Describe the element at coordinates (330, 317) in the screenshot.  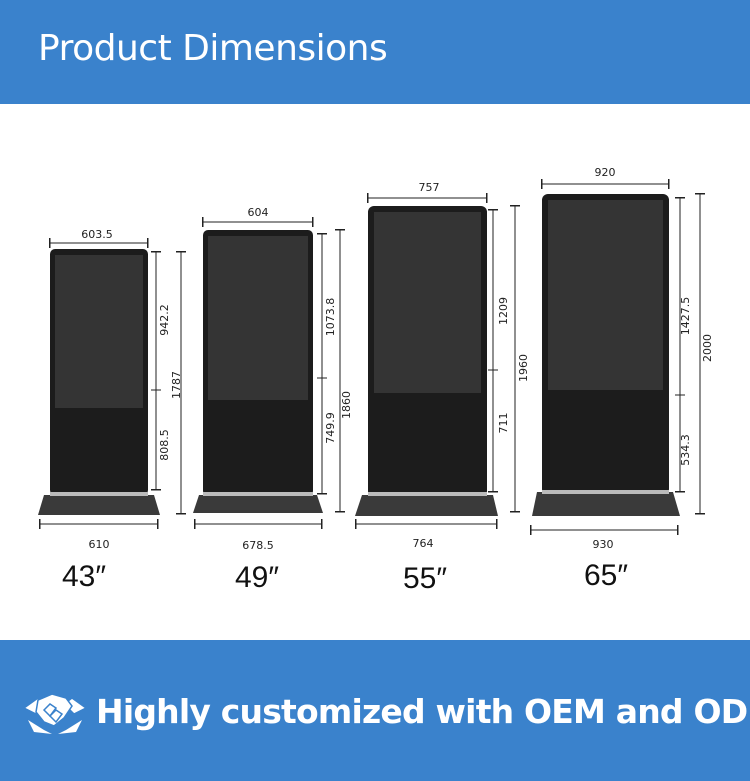
I see `screen-height-label: 1073.8` at that location.